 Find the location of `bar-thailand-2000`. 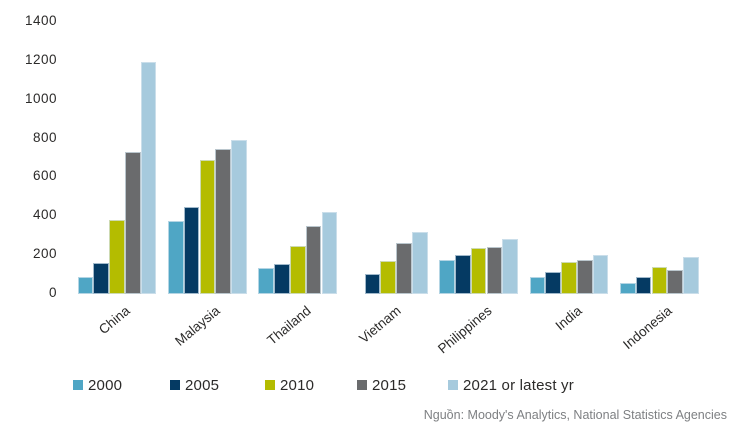

bar-thailand-2000 is located at coordinates (266, 280).